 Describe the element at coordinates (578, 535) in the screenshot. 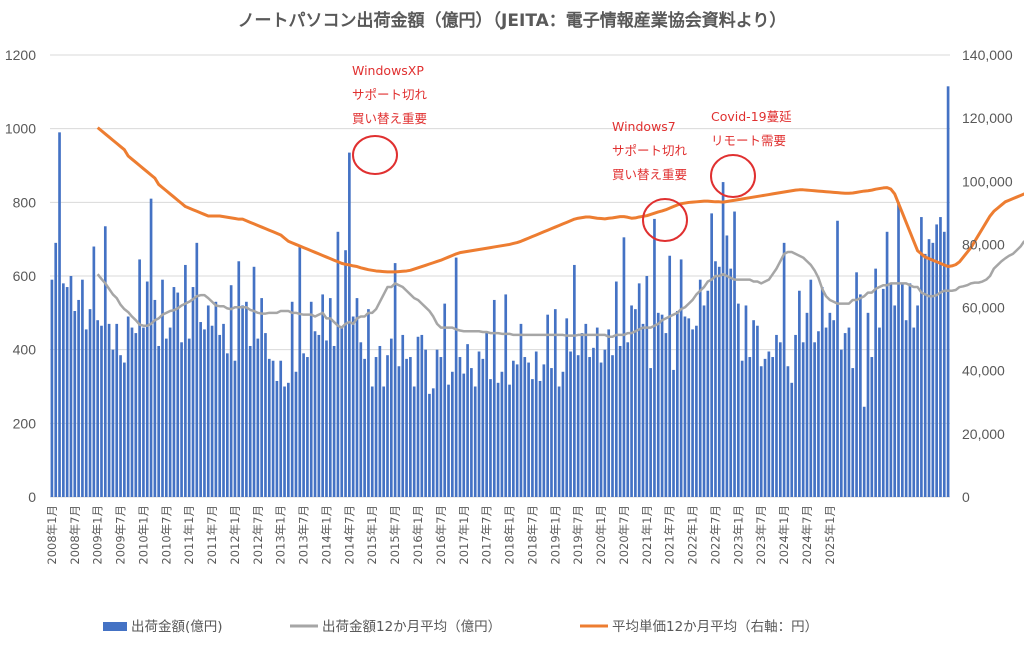

I see `x-tick-label: 2019年7月` at that location.